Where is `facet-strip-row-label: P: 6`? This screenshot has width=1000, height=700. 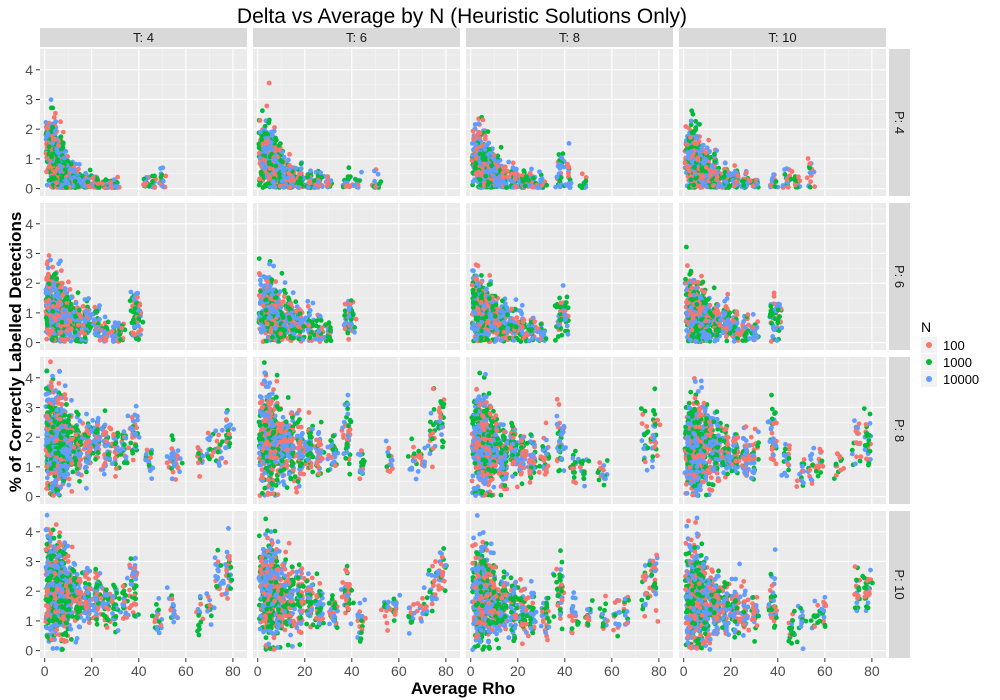 facet-strip-row-label: P: 6 is located at coordinates (899, 276).